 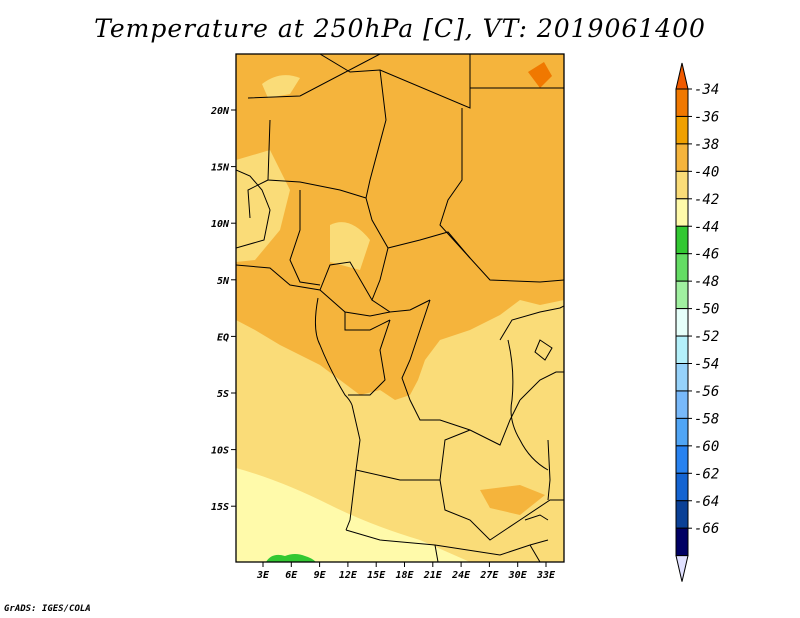 I want to click on colorbar-bottom-arrow, so click(x=682, y=568).